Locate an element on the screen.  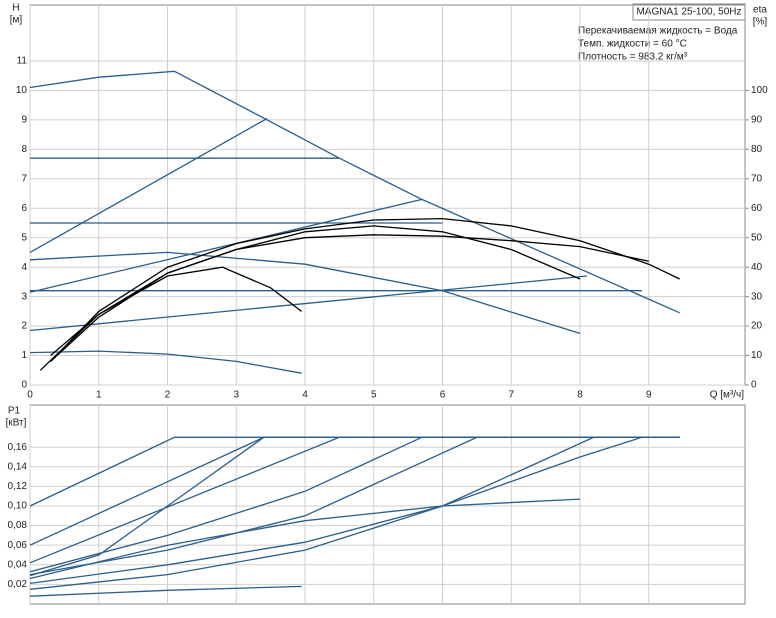
y2-label: eta is located at coordinates (760, 10).